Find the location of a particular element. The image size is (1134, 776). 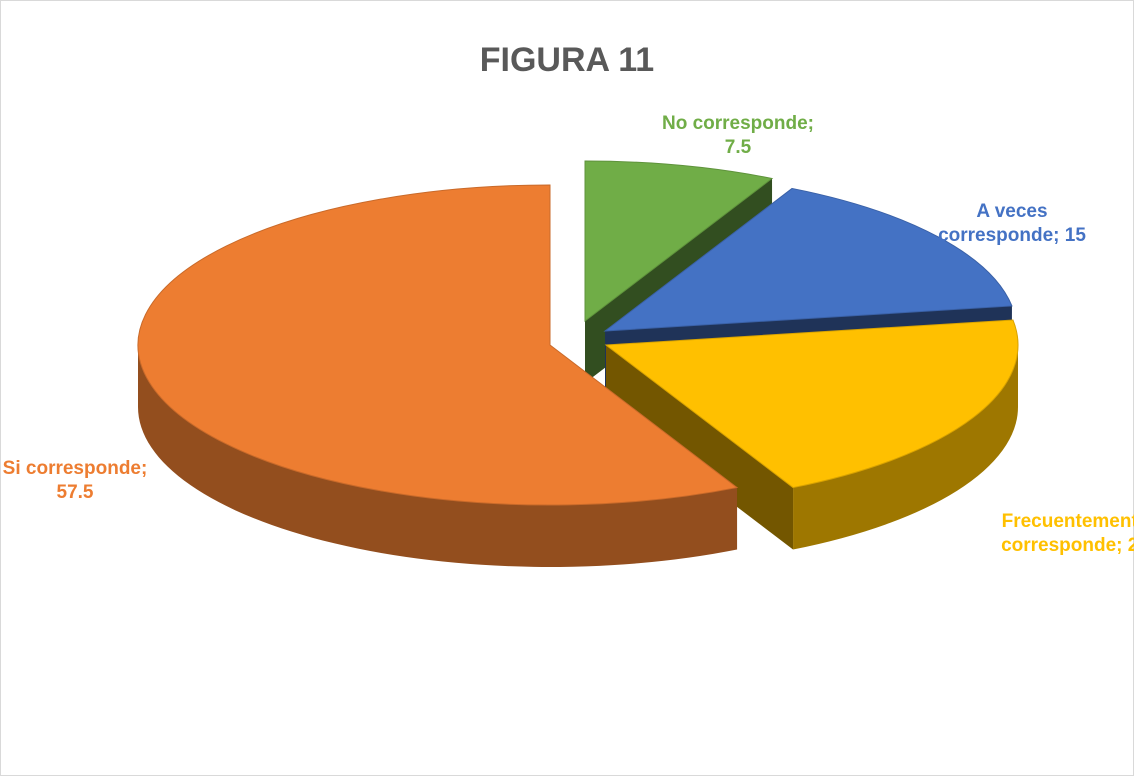

chart-title: FIGURA 11 is located at coordinates (567, 60).